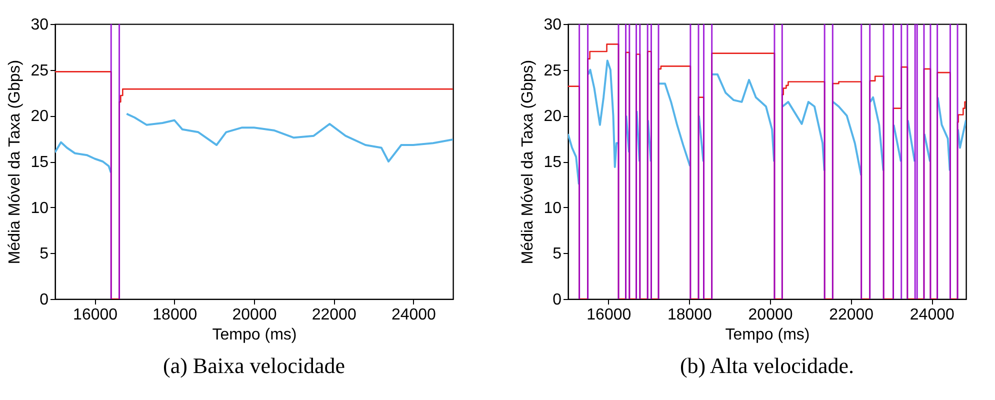  Describe the element at coordinates (254, 365) in the screenshot. I see `text: (a) Baixa velocidade` at that location.